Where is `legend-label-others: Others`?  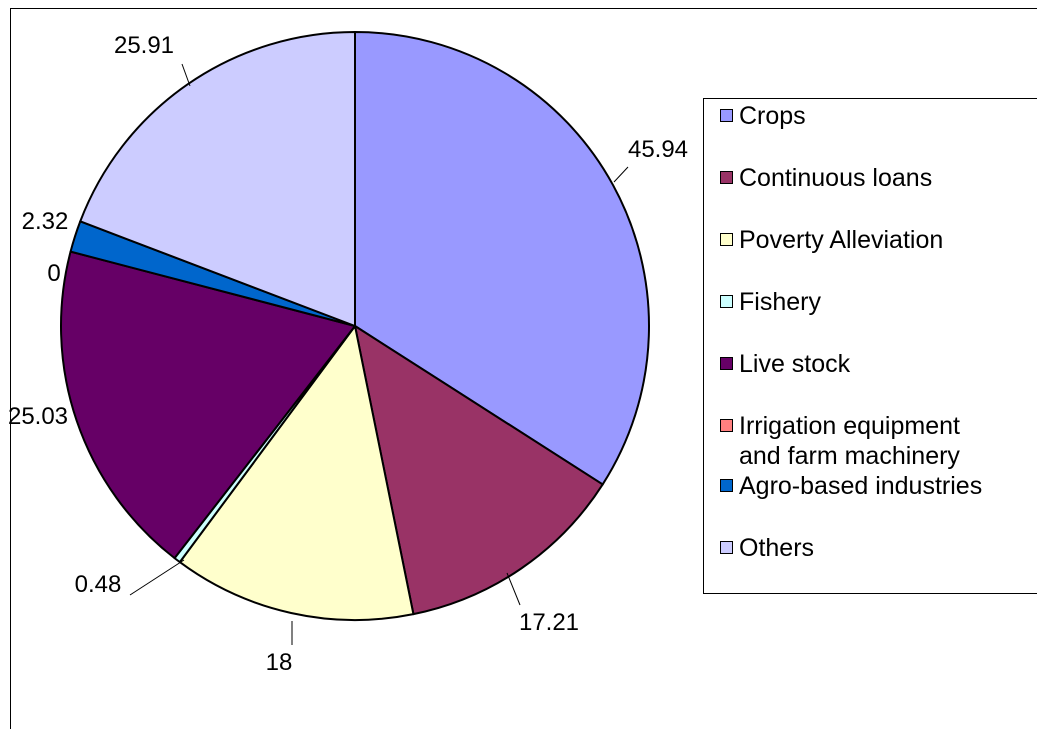
legend-label-others: Others is located at coordinates (777, 548).